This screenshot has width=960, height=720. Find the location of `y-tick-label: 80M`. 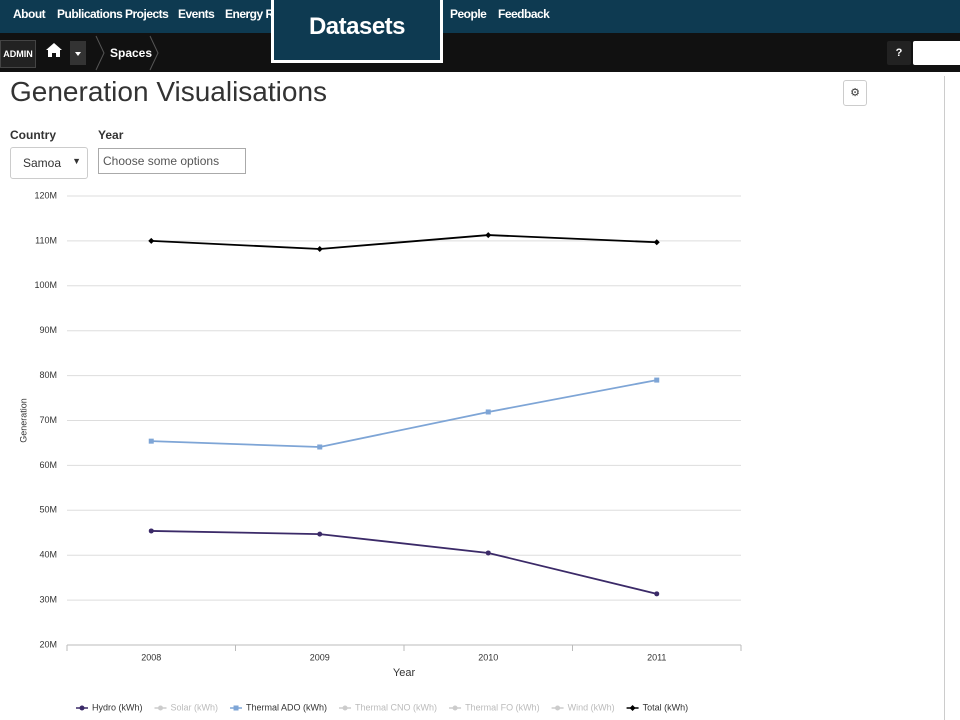

y-tick-label: 80M is located at coordinates (48, 375).